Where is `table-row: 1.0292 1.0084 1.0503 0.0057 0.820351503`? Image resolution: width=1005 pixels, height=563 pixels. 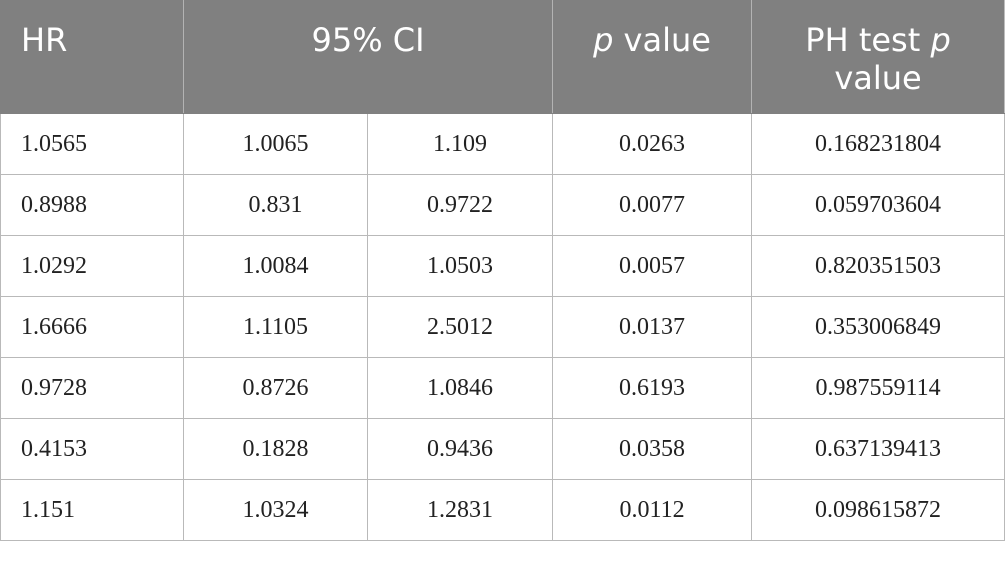 table-row: 1.0292 1.0084 1.0503 0.0057 0.820351503 is located at coordinates (502, 266).